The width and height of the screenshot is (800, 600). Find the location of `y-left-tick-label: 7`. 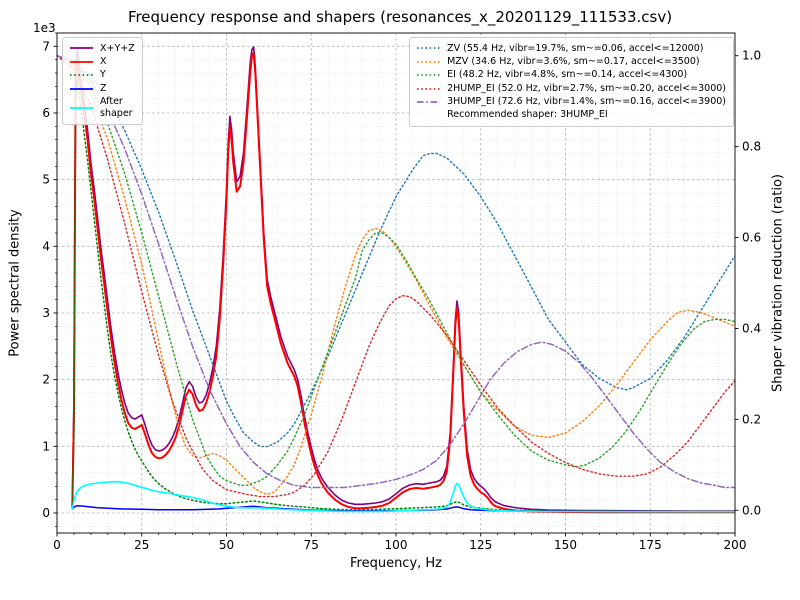

y-left-tick-label: 7 is located at coordinates (46, 46).